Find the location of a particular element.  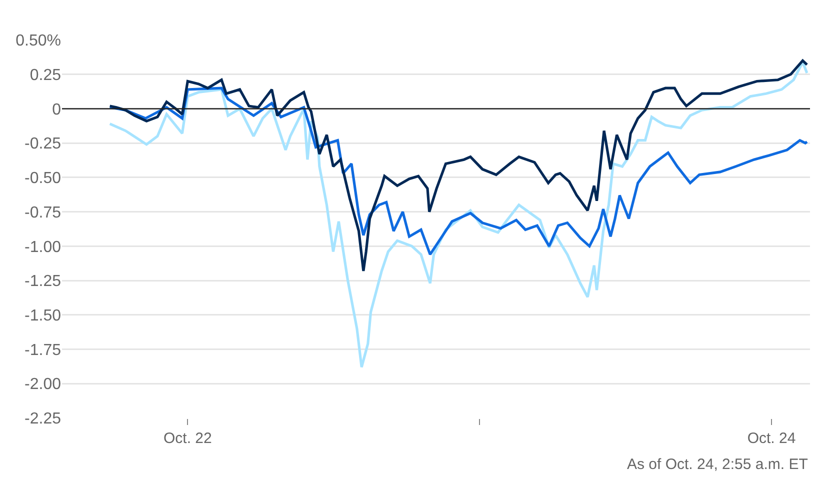

y-tick-label: -0.50 is located at coordinates (43, 179).